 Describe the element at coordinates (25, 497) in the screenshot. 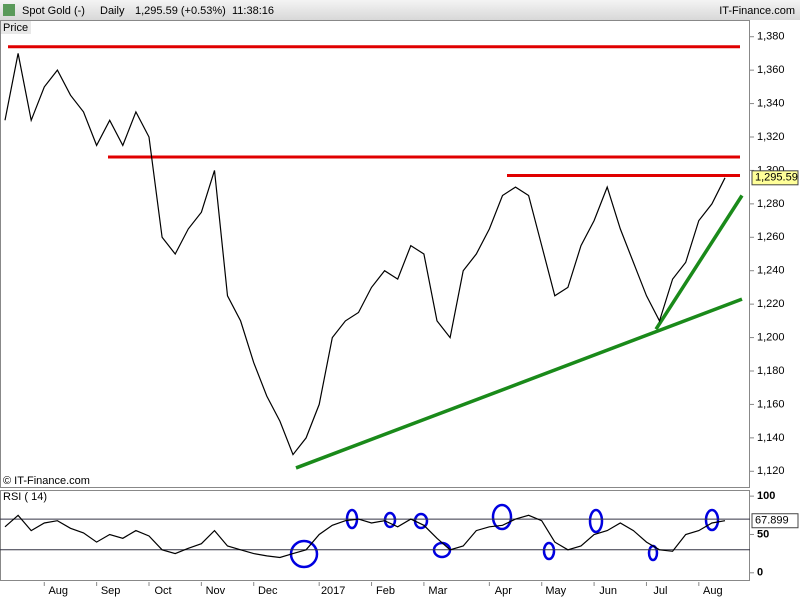

I see `panel-label: RSI ( 14)` at that location.